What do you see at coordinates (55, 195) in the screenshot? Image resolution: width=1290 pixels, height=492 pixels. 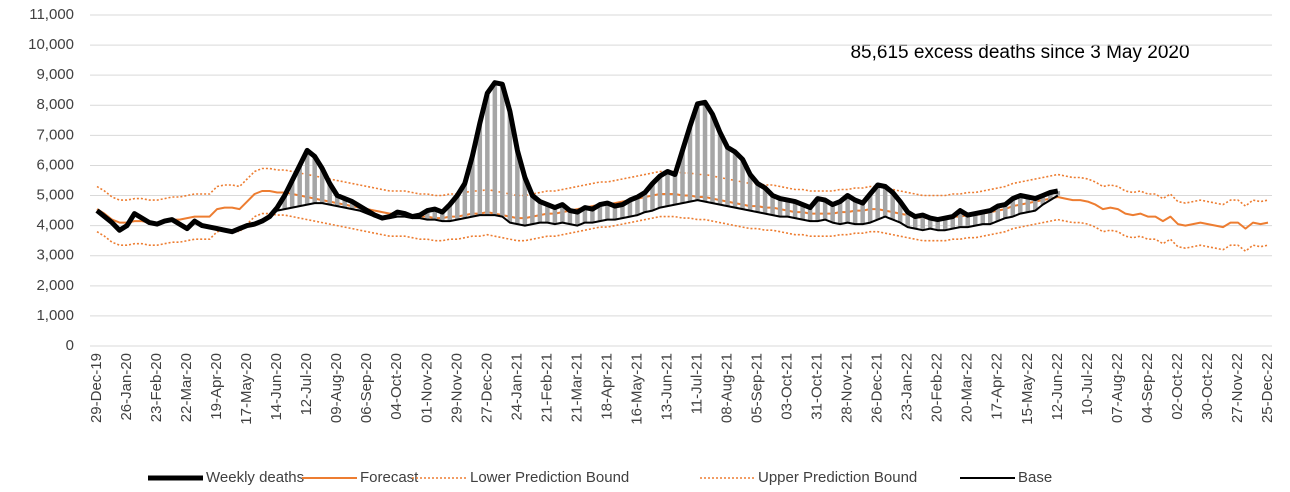 I see `y-tick-label: 5,000` at bounding box center [55, 195].